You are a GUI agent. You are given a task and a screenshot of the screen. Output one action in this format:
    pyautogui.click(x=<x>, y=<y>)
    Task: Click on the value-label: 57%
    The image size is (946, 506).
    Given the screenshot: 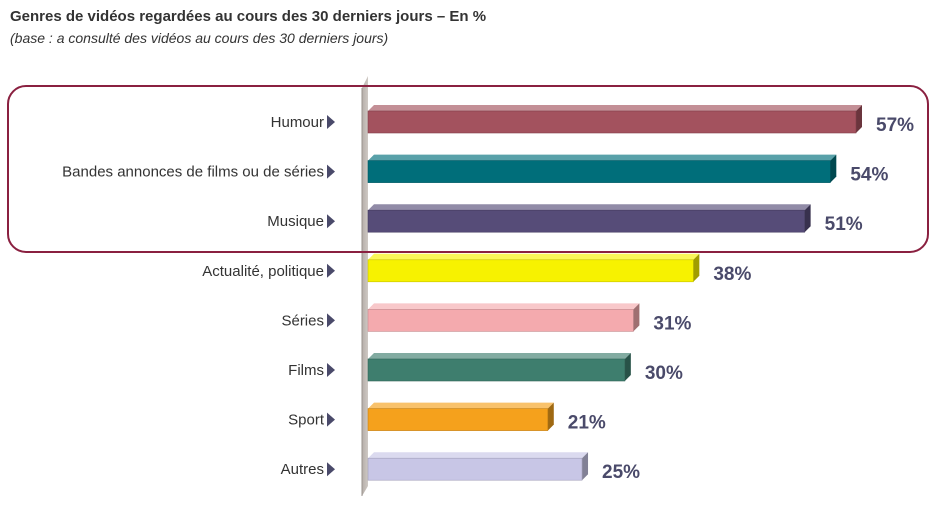 What is the action you would take?
    pyautogui.click(x=895, y=125)
    